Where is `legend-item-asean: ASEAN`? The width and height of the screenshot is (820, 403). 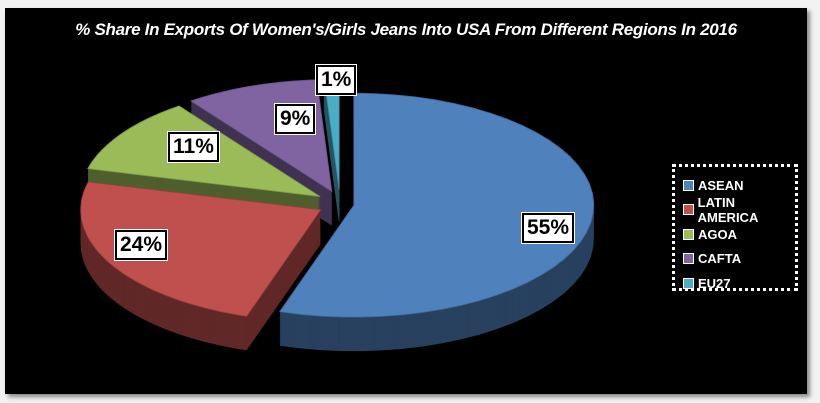 legend-item-asean: ASEAN is located at coordinates (739, 185).